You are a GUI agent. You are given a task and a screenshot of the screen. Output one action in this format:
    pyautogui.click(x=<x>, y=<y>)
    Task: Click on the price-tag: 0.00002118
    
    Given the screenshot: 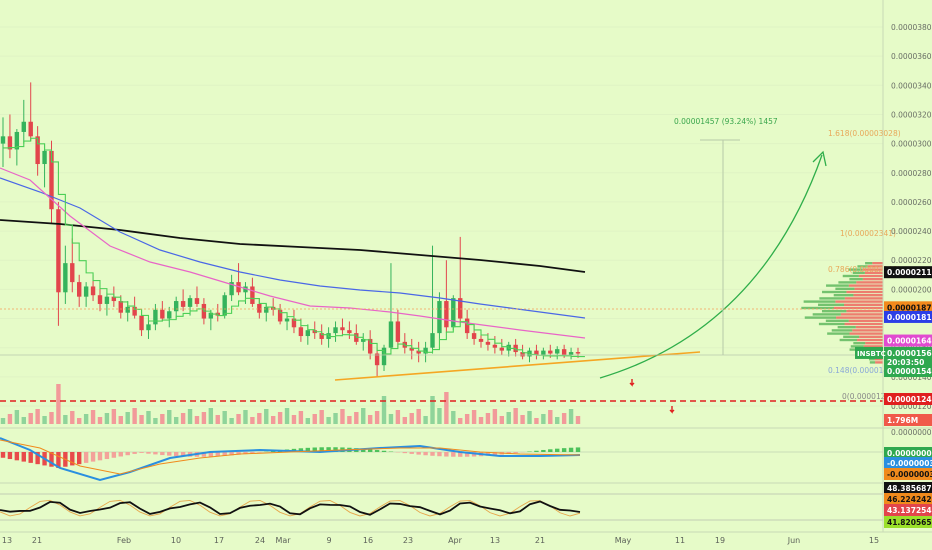 What is the action you would take?
    pyautogui.click(x=908, y=272)
    